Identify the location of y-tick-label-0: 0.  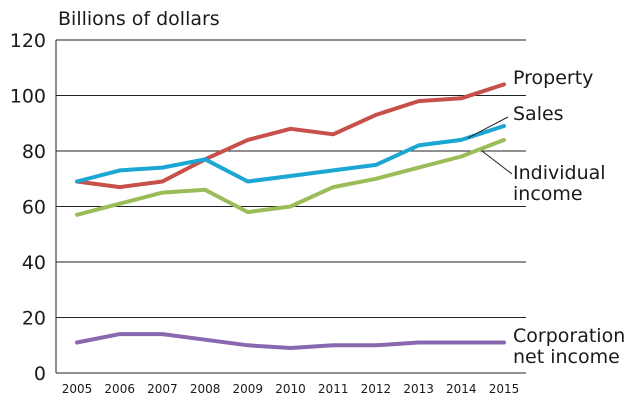
(40, 374).